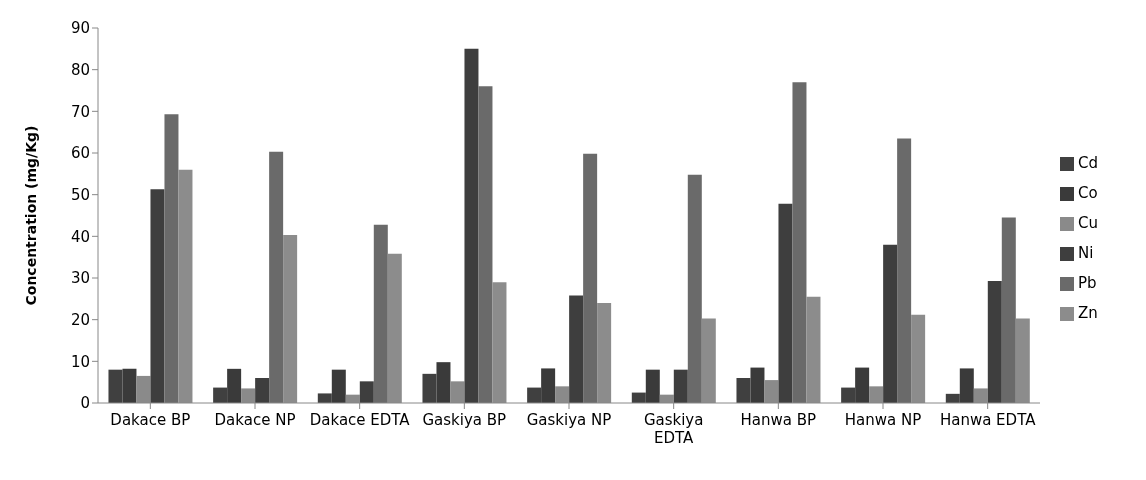  What do you see at coordinates (30, 215) in the screenshot?
I see `y-axis-title: Concentration (mg/Kg)` at bounding box center [30, 215].